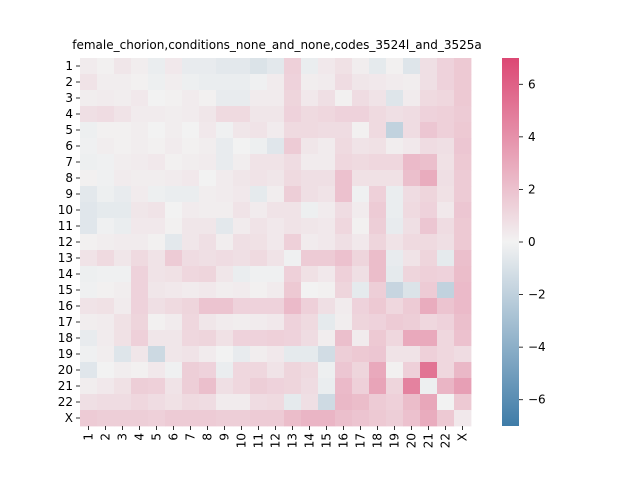  Describe the element at coordinates (463, 437) in the screenshot. I see `x-tick-label: X` at that location.